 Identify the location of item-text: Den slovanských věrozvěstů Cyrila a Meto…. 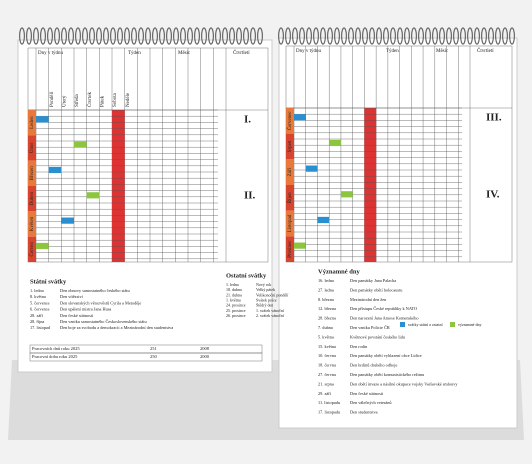
(100, 302).